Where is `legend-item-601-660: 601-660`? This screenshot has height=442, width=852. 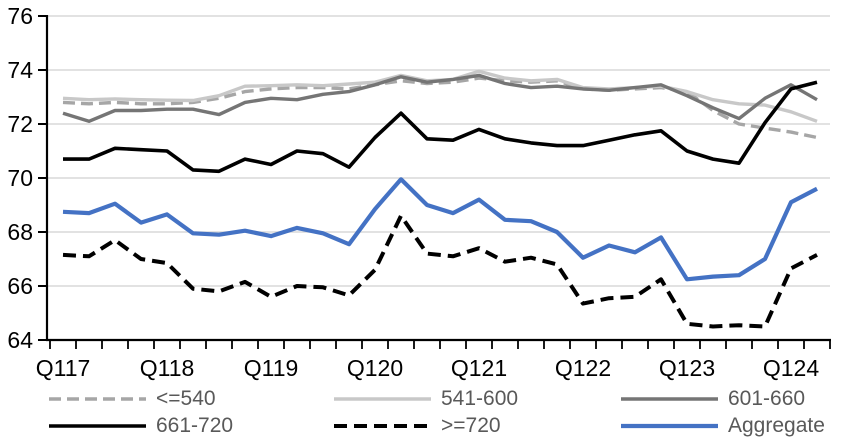
legend-item-601-660: 601-660 is located at coordinates (712, 399).